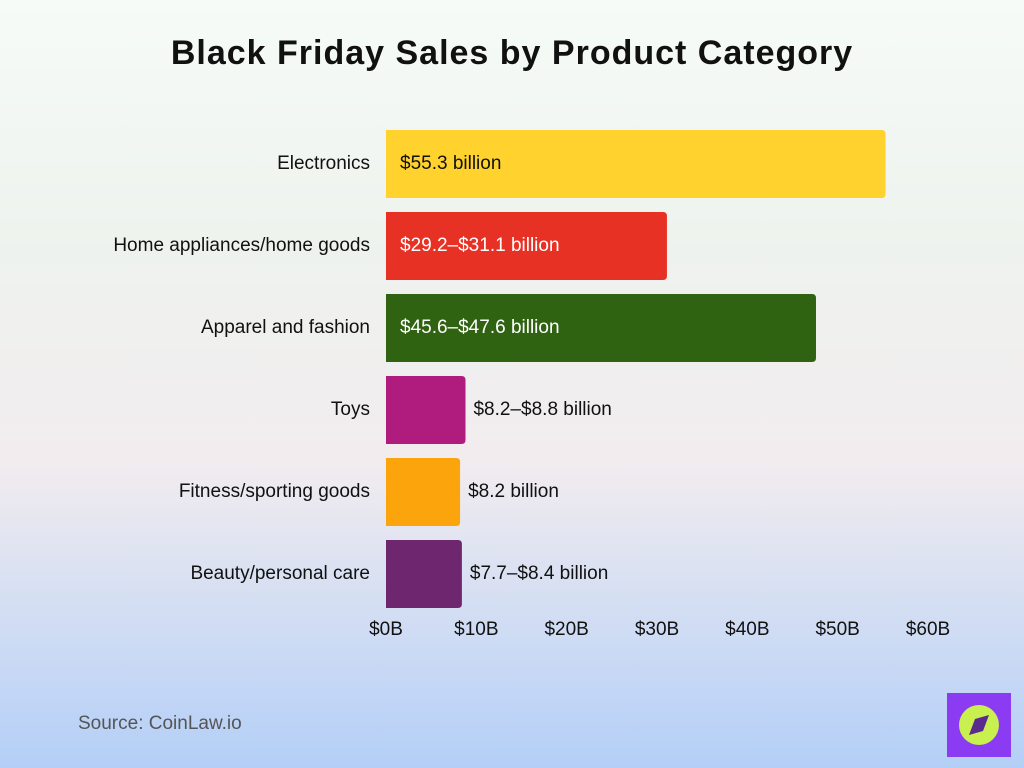 This screenshot has height=768, width=1024. What do you see at coordinates (450, 163) in the screenshot?
I see `value-label: $55.3 billion` at bounding box center [450, 163].